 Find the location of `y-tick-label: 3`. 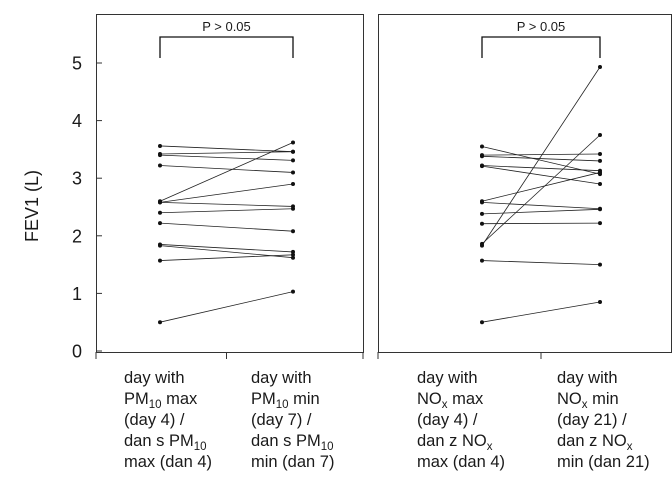

y-tick-label: 3 is located at coordinates (77, 179).